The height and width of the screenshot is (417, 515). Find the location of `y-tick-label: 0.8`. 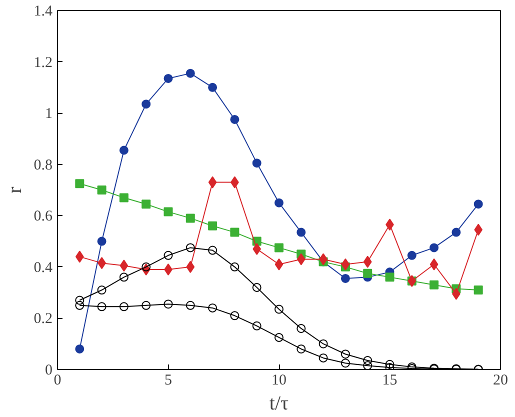

y-tick-label: 0.8 is located at coordinates (43, 165).